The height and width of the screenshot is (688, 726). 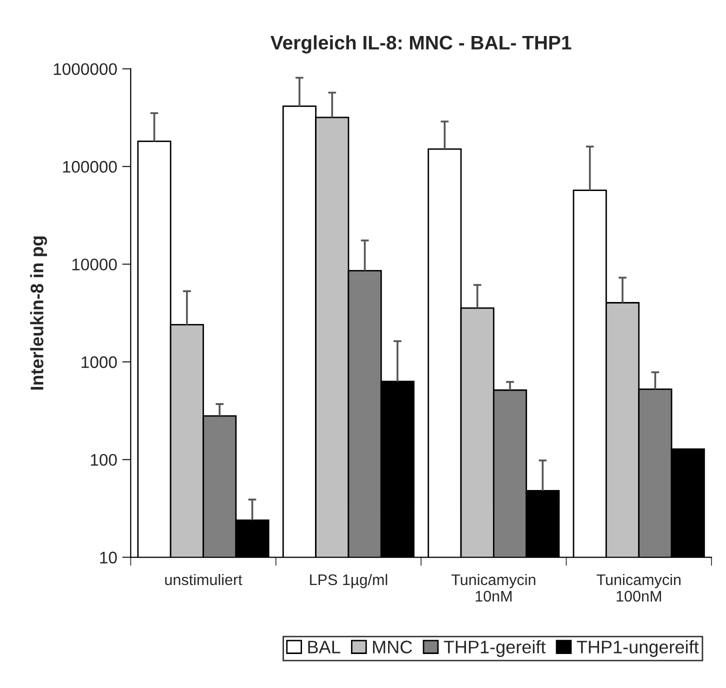 What do you see at coordinates (637, 648) in the screenshot?
I see `legend-label: THP1-ungereift` at bounding box center [637, 648].